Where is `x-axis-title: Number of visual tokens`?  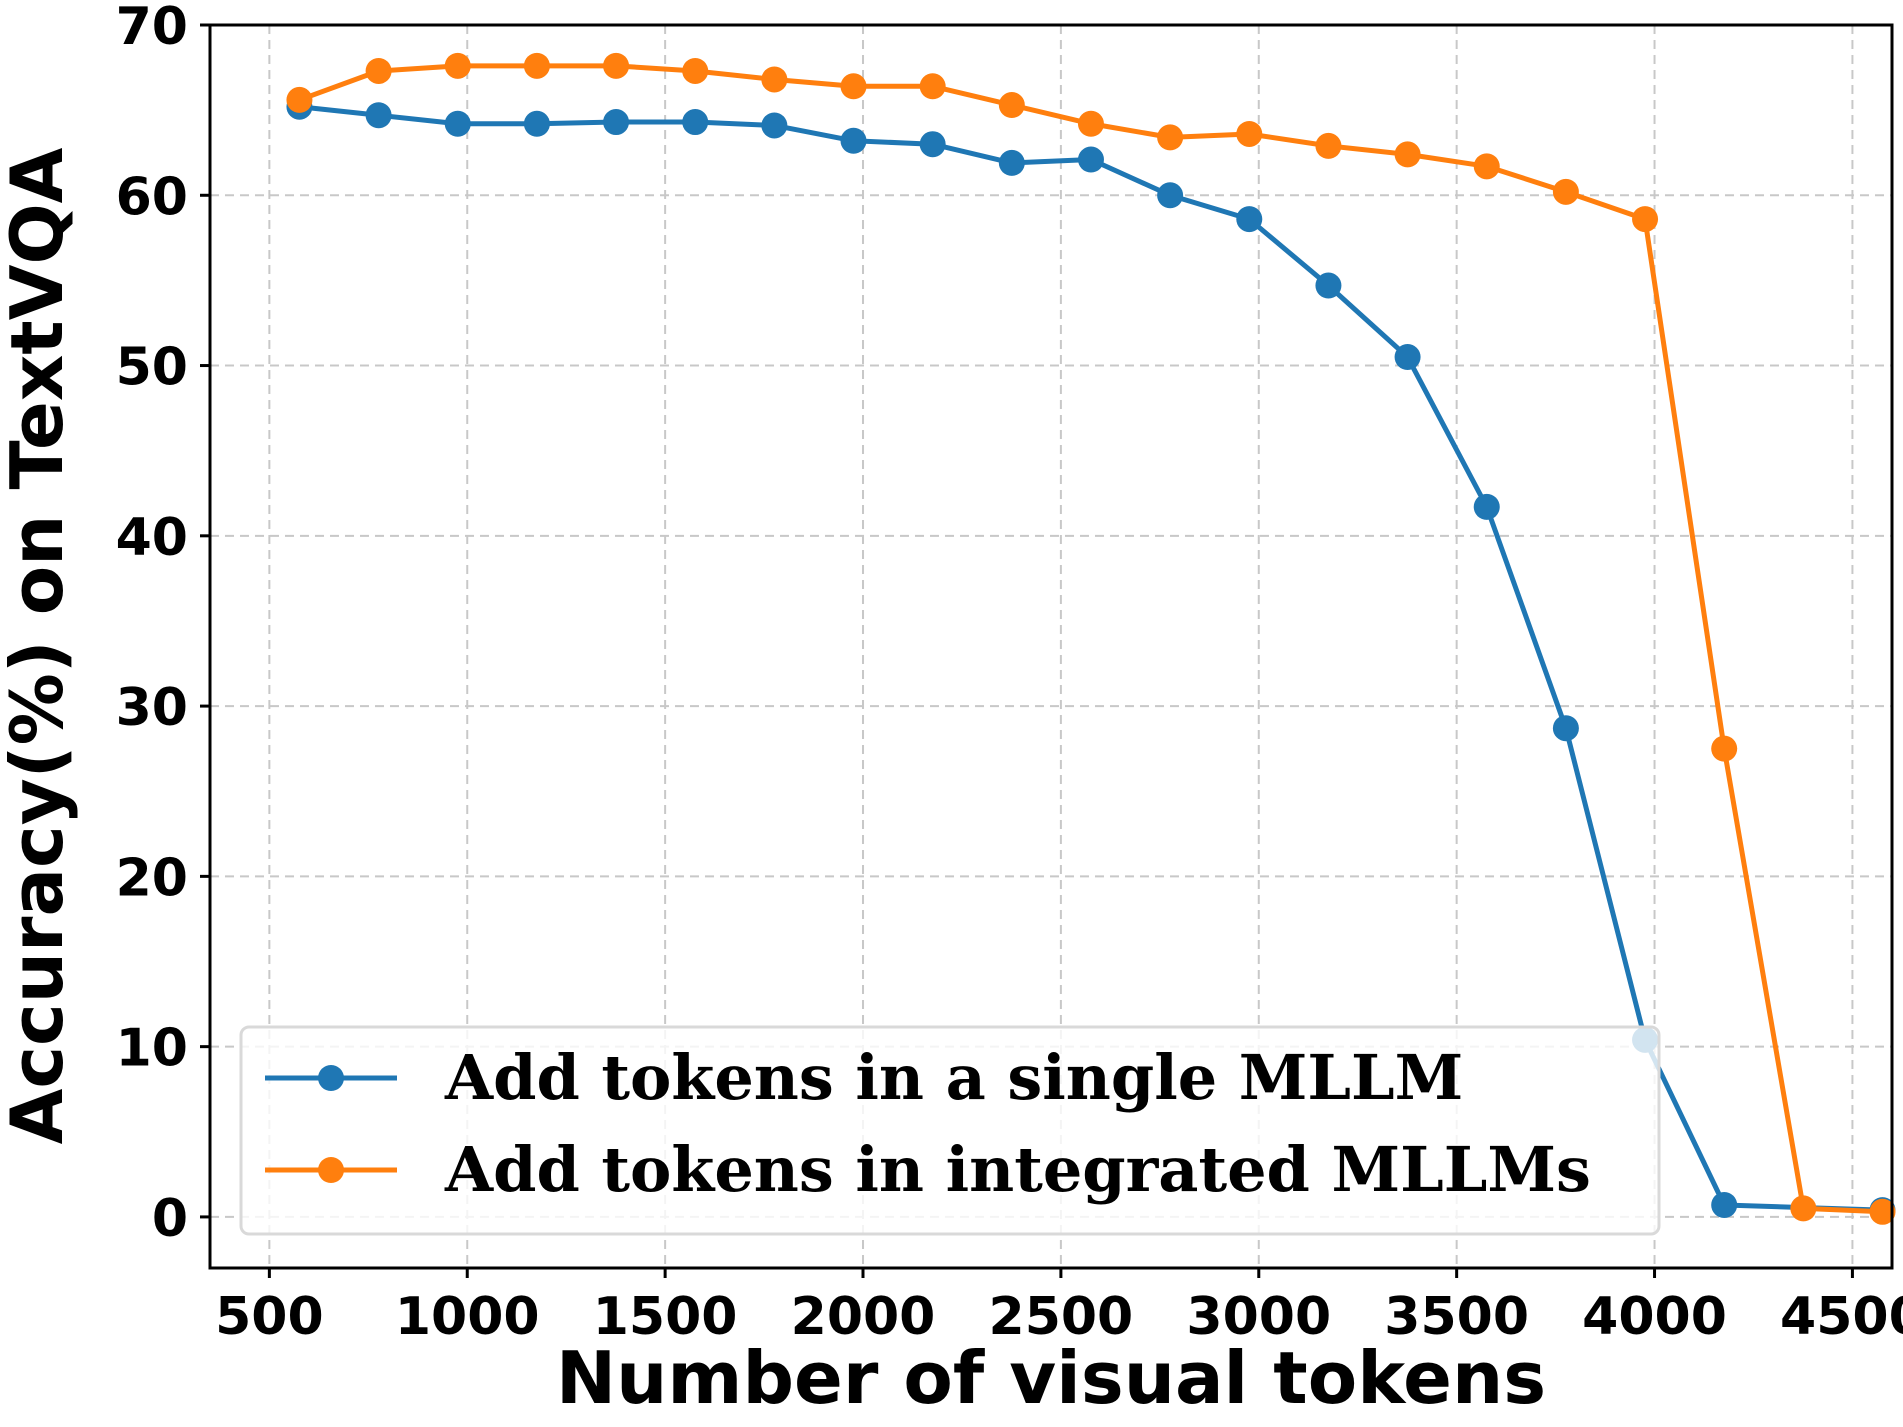
x-axis-title: Number of visual tokens is located at coordinates (1051, 1378).